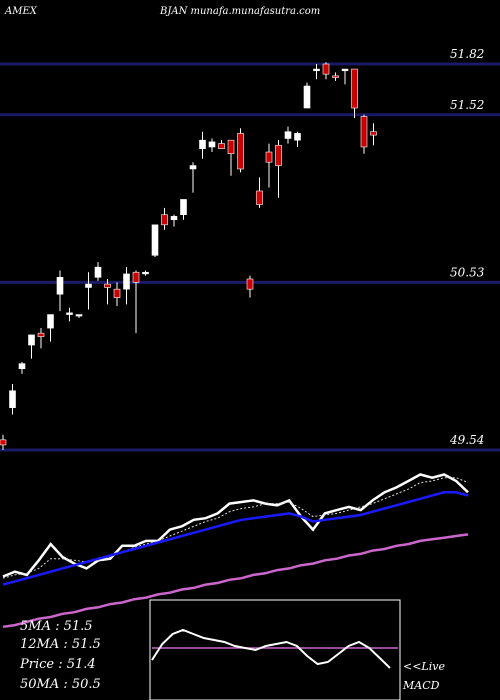  I want to click on legend-5ma: 5MA : 51.5, so click(56, 626).